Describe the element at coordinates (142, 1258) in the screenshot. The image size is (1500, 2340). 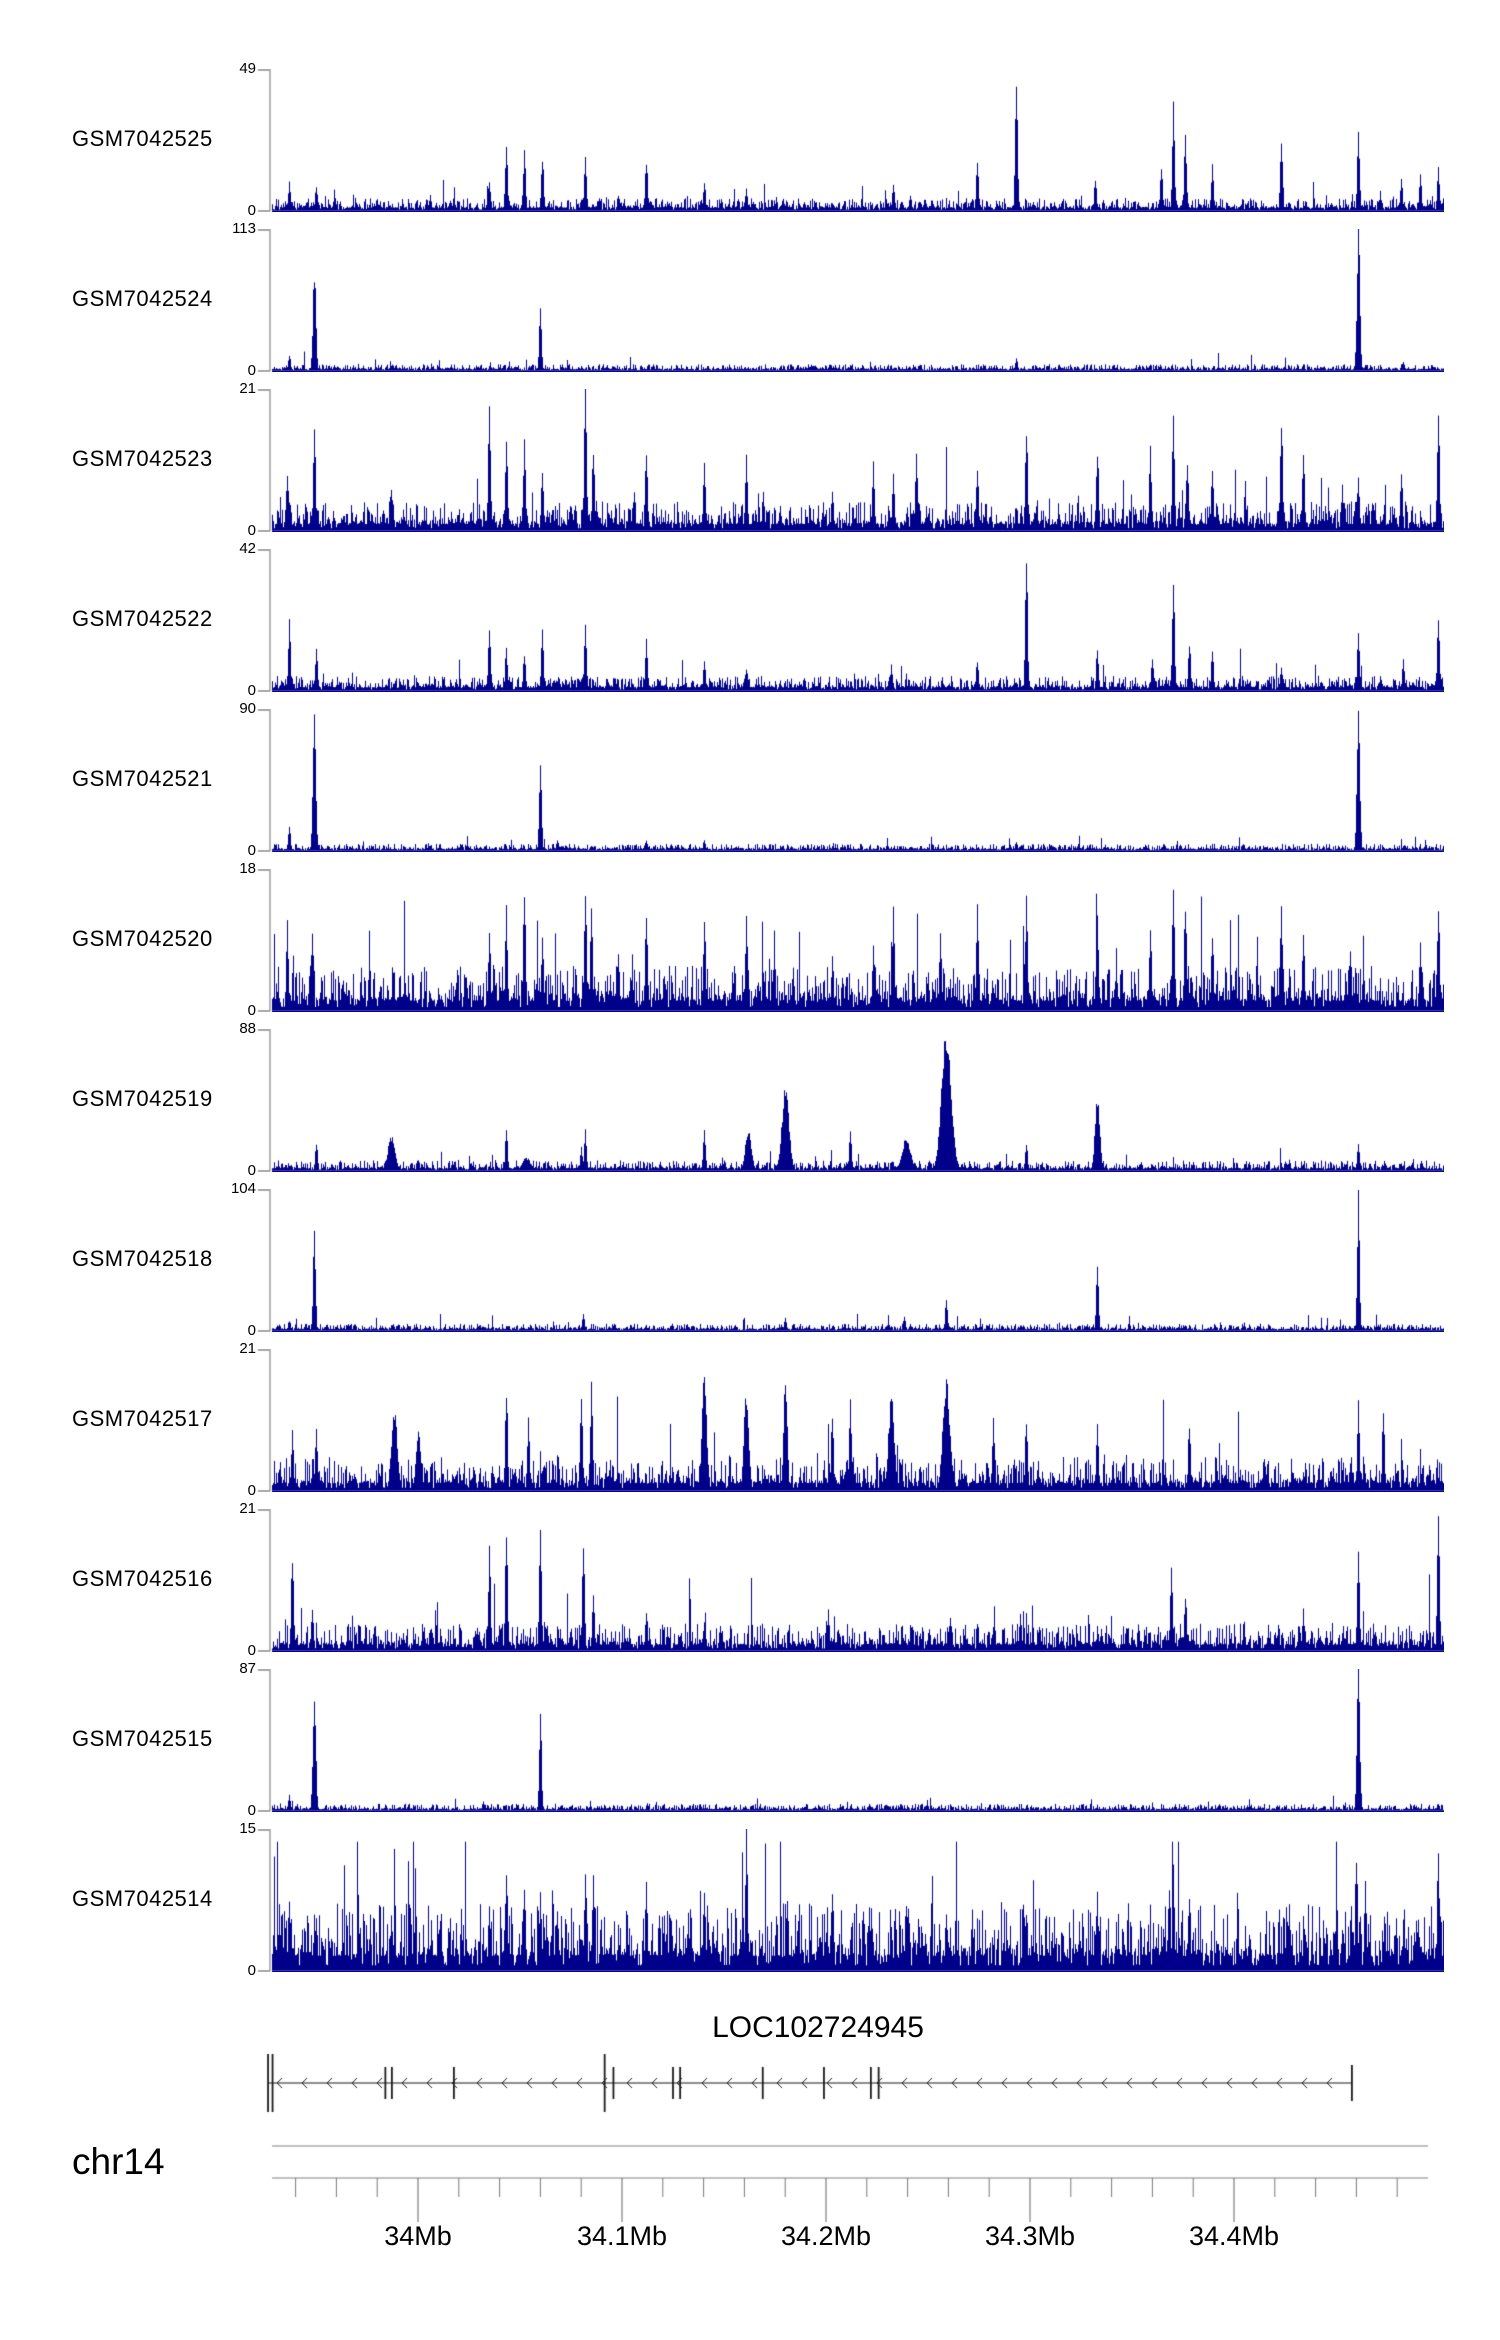
I see `track-label: GSM7042518` at that location.